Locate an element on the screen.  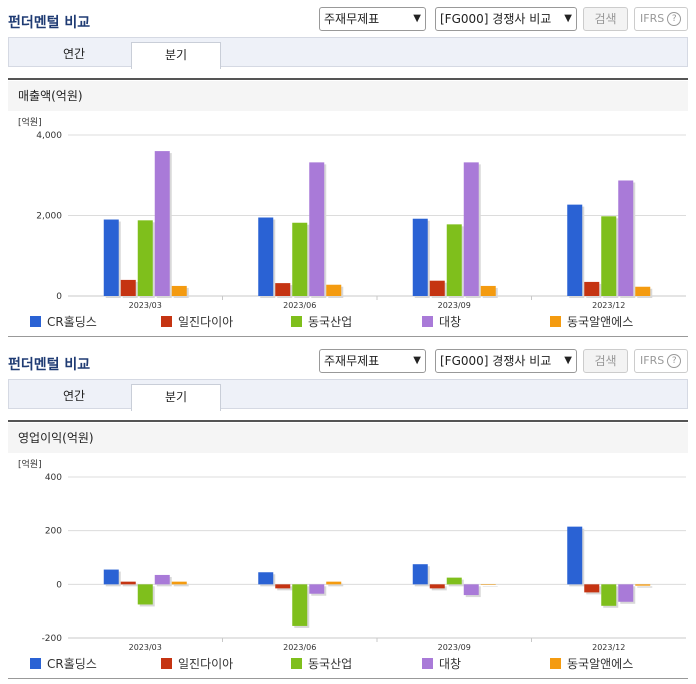
y-tick-label: 4,000 is located at coordinates (49, 136).